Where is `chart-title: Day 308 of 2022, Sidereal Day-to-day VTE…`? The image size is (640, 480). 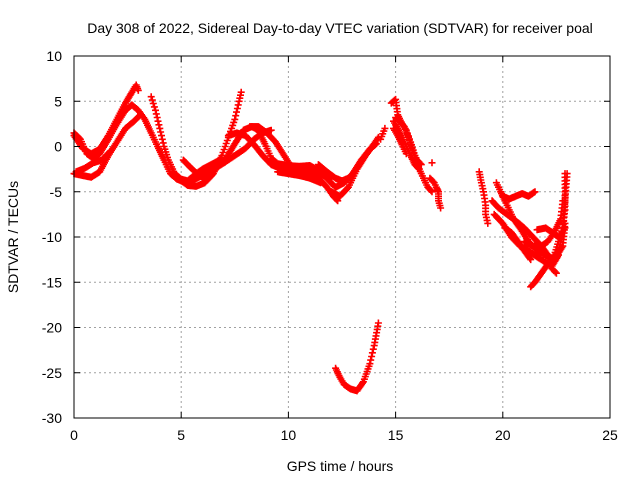 chart-title: Day 308 of 2022, Sidereal Day-to-day VTE… is located at coordinates (340, 28).